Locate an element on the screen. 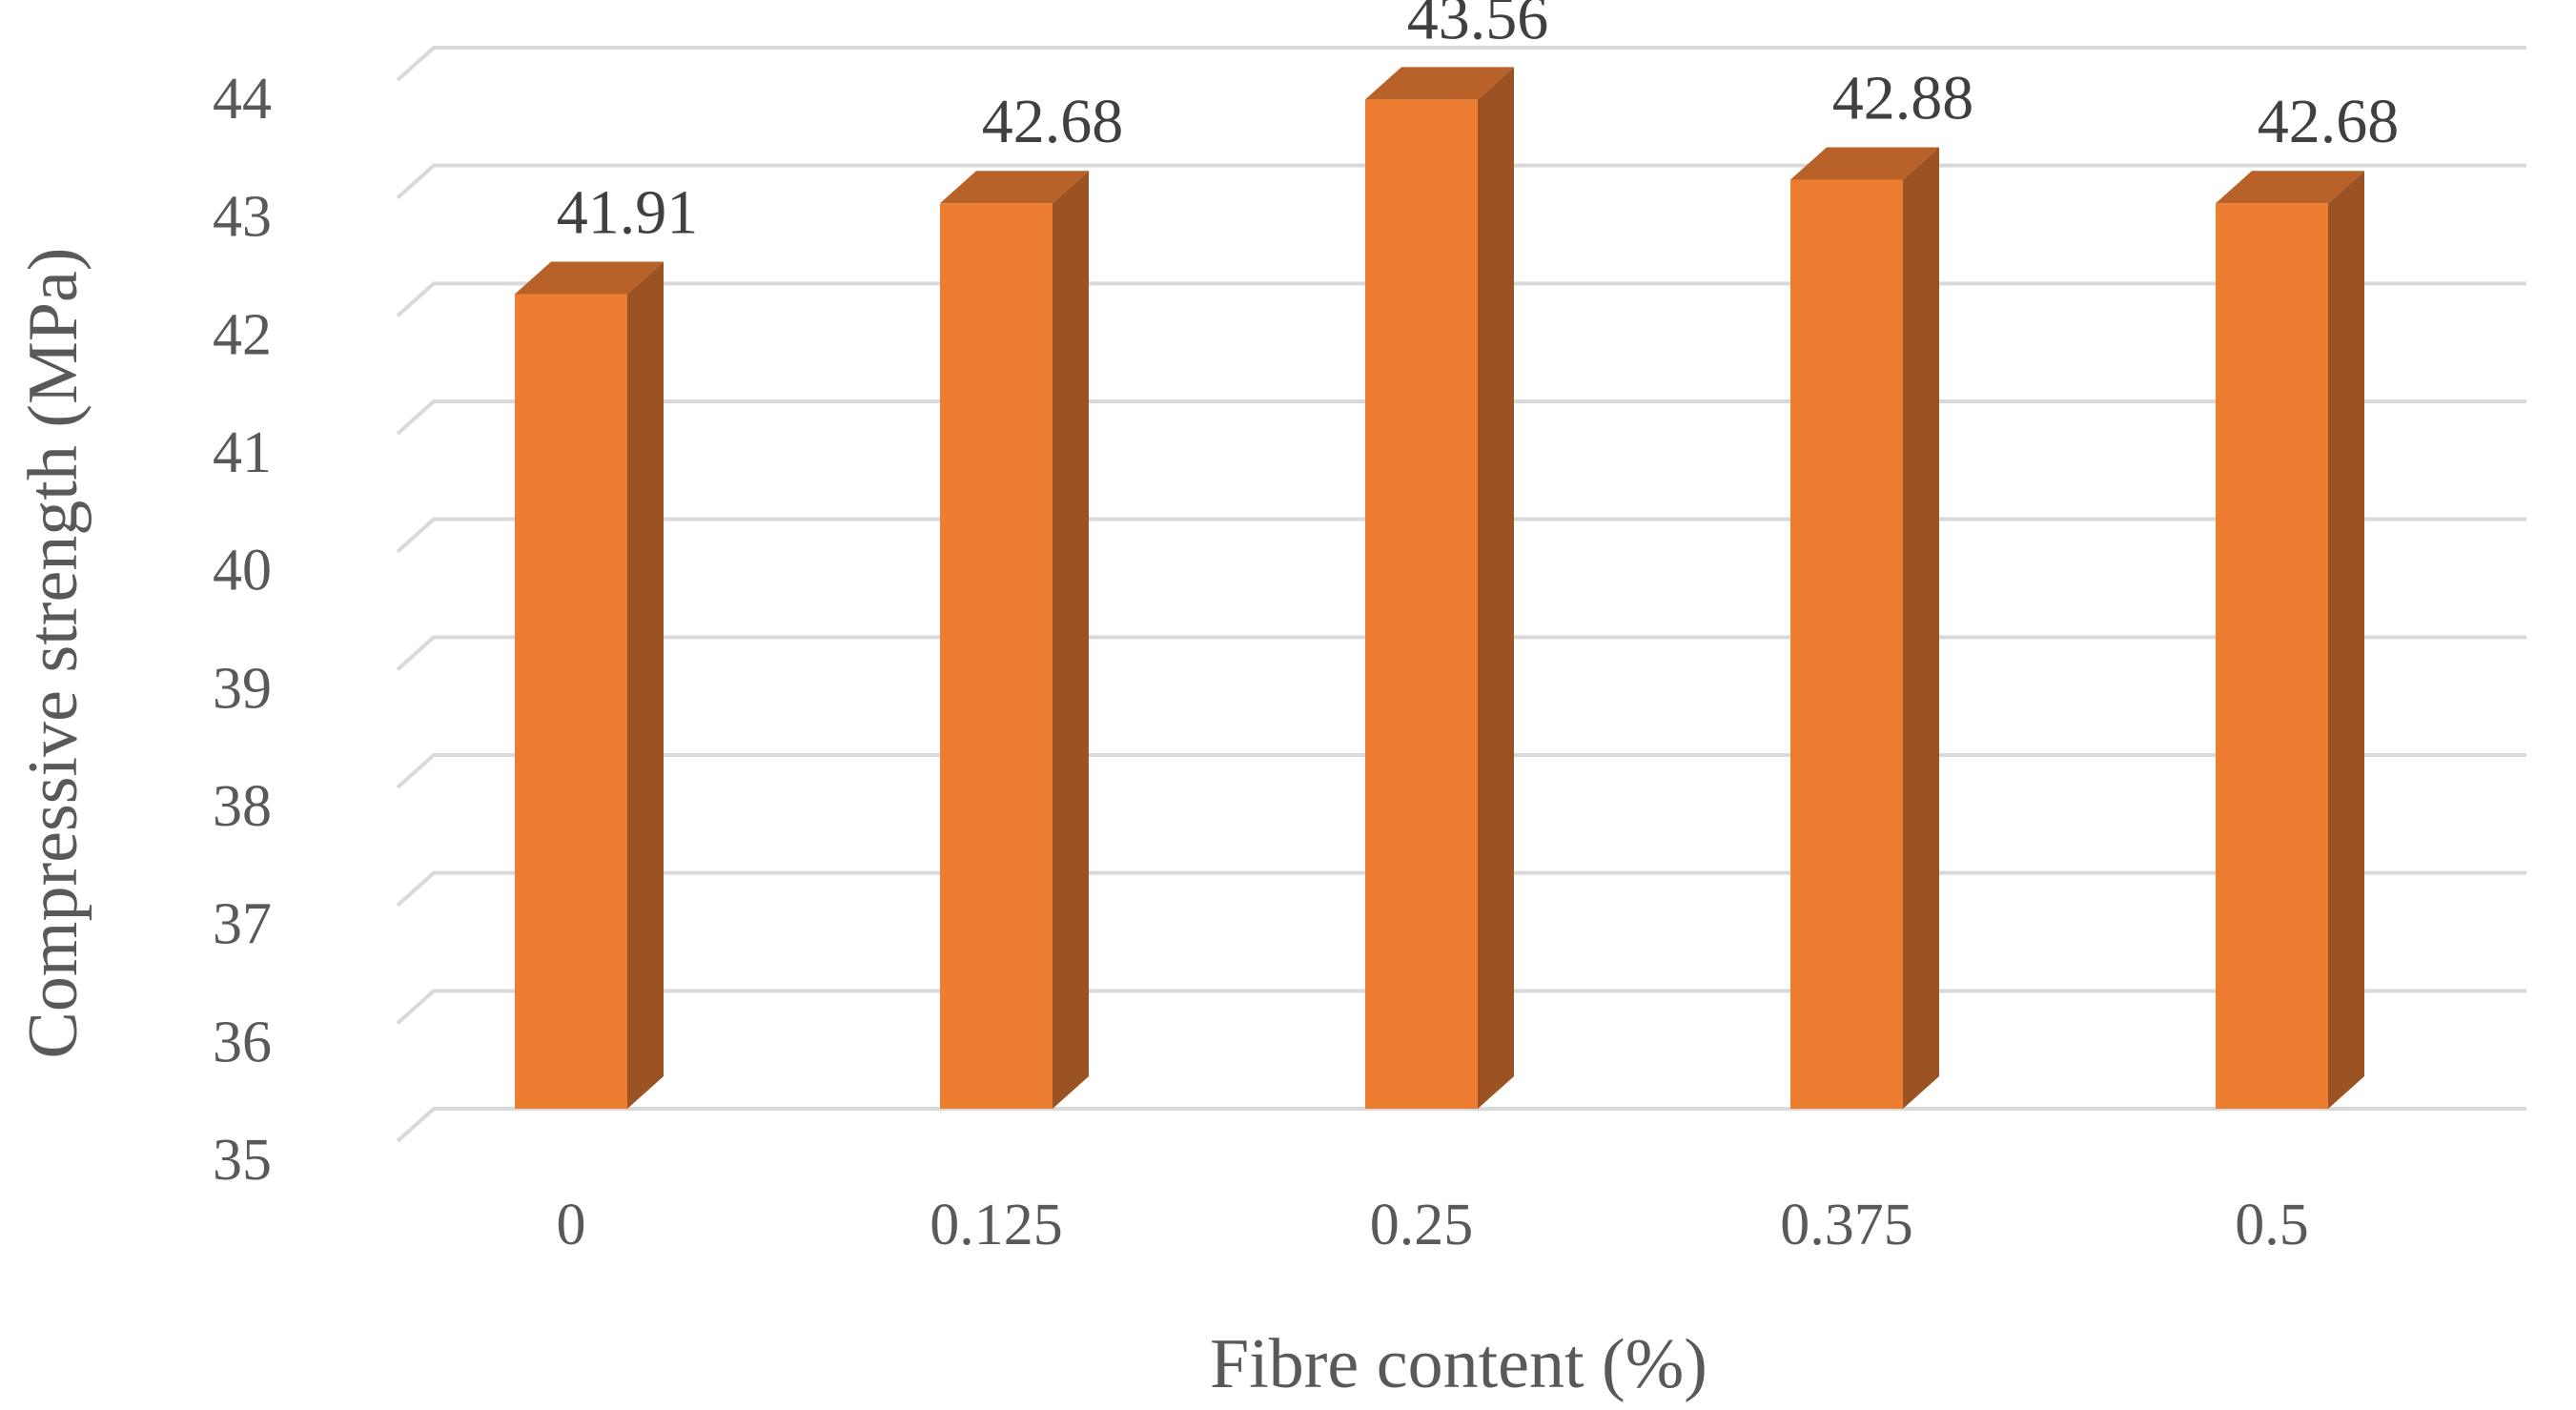 This screenshot has height=1410, width=2576. x-tick-label: 0.5 is located at coordinates (2272, 1225).